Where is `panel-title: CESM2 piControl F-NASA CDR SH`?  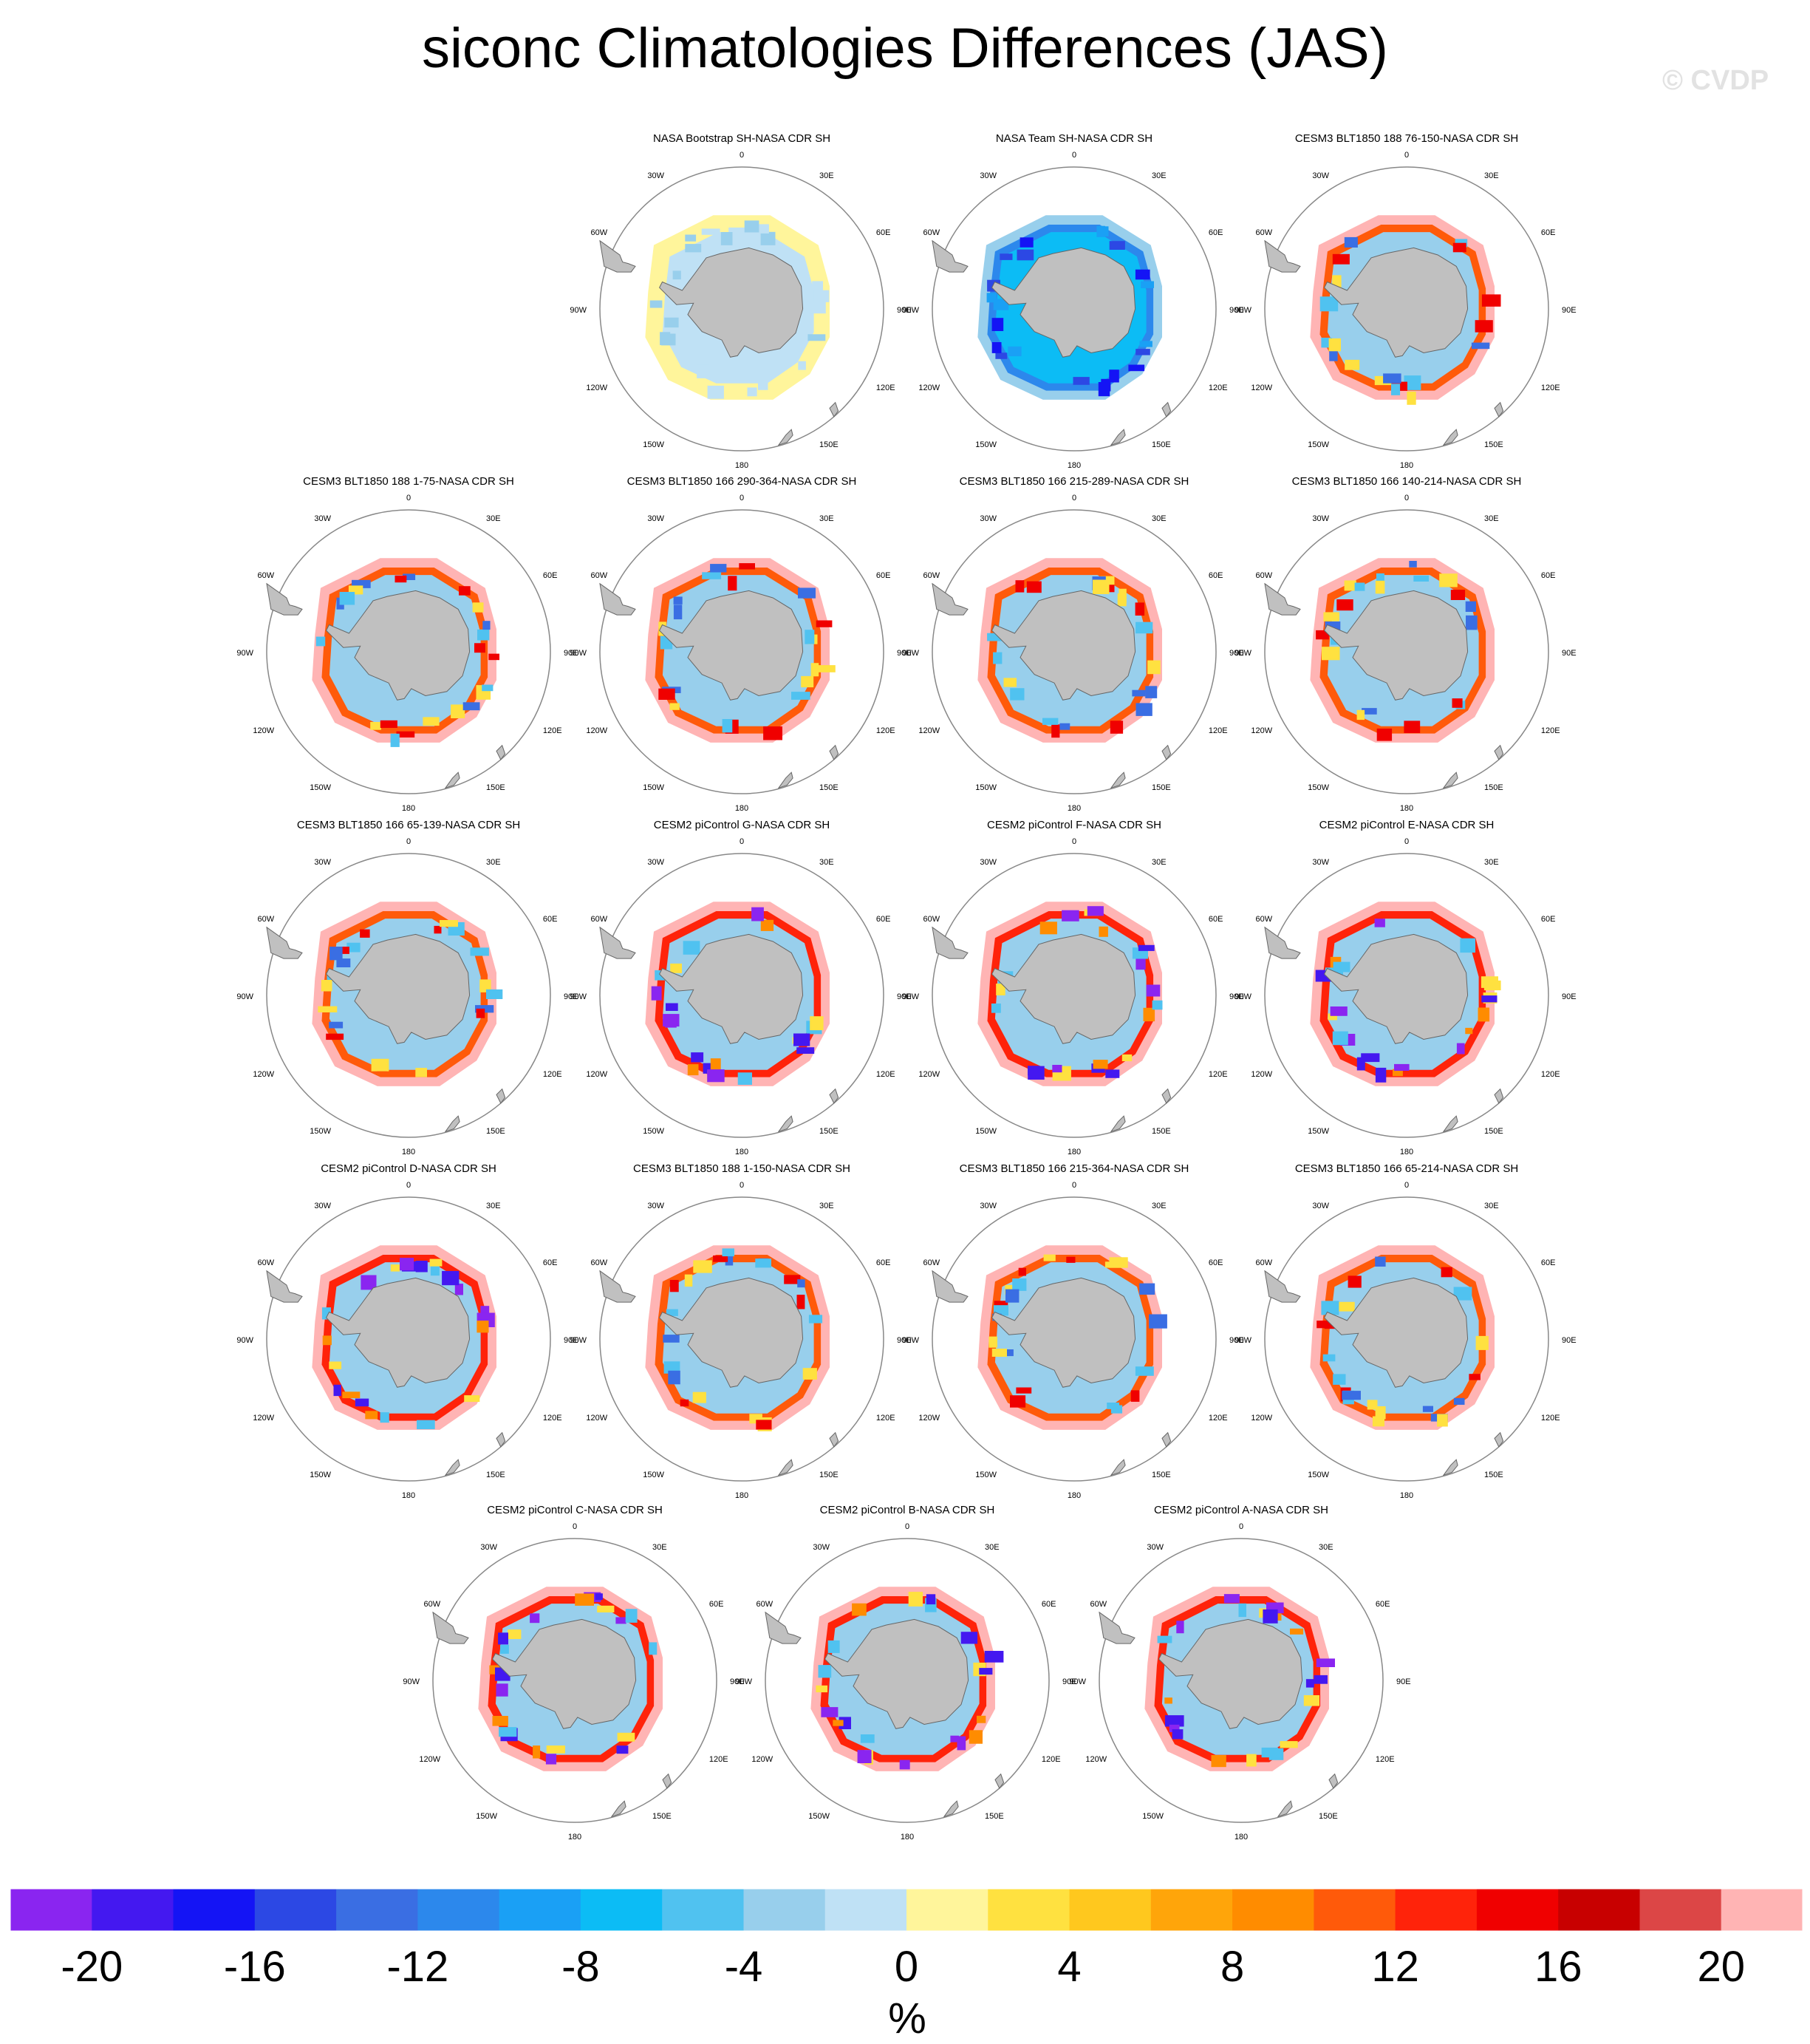 panel-title: CESM2 piControl F-NASA CDR SH is located at coordinates (1074, 825).